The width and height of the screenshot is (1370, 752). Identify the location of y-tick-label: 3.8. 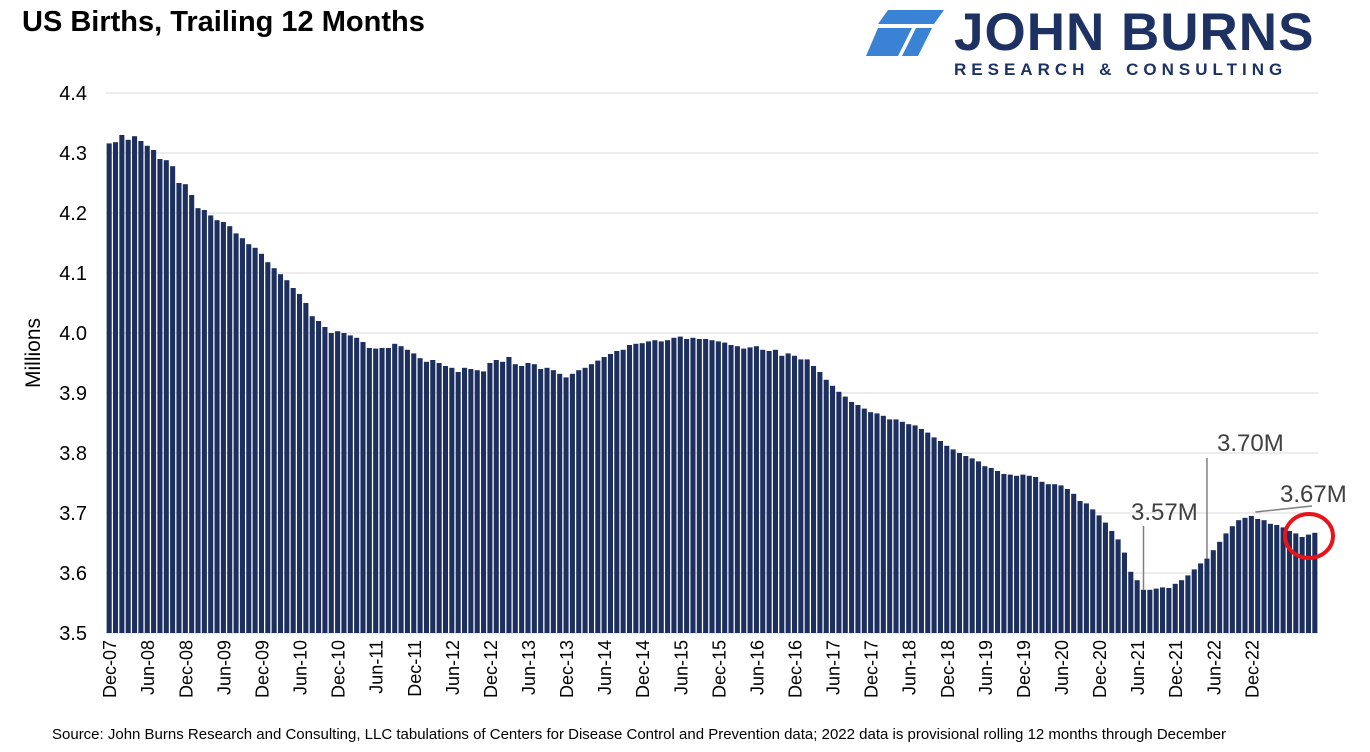
(73, 454).